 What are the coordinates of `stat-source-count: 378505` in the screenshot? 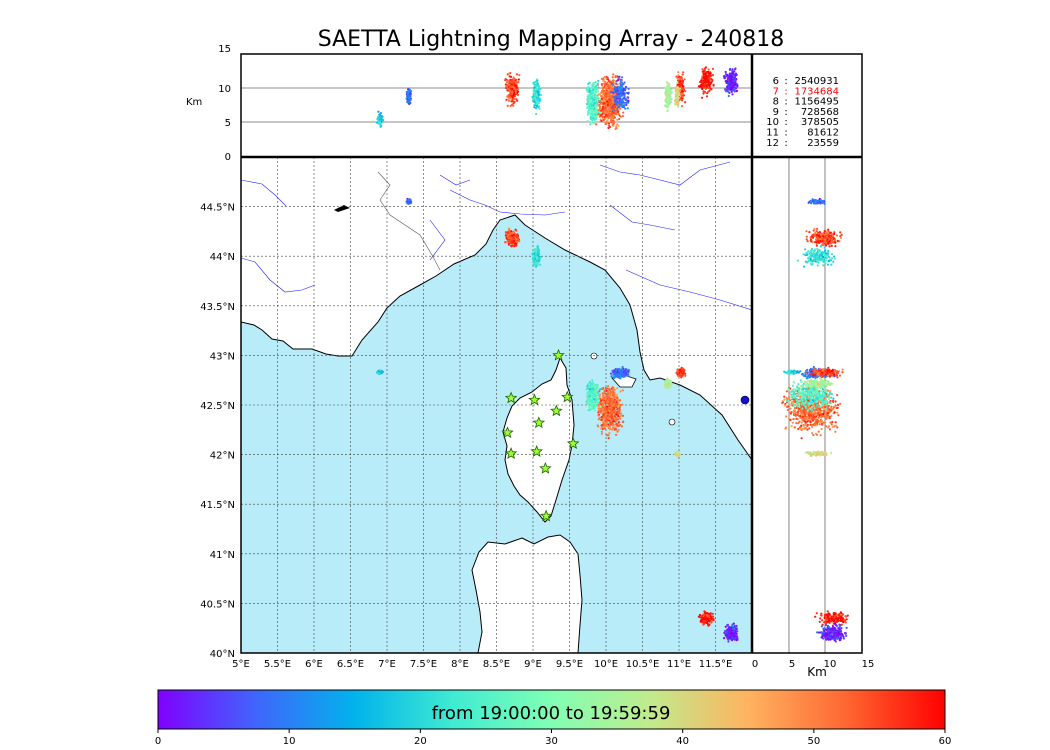 It's located at (820, 122).